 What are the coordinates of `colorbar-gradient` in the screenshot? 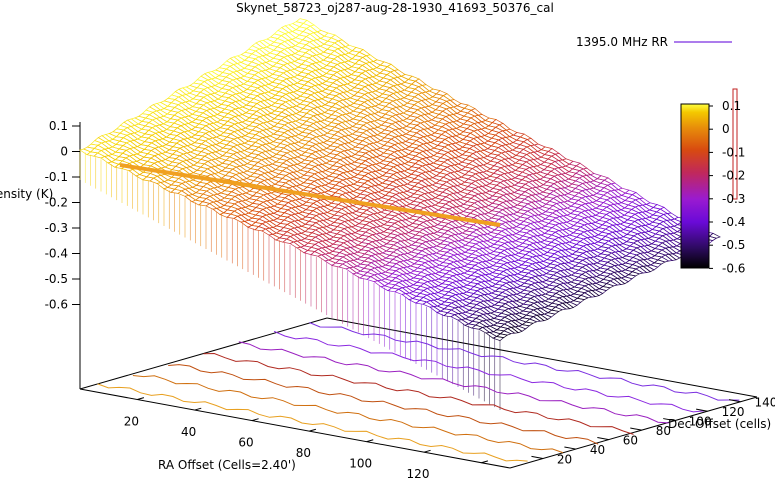 It's located at (695, 186).